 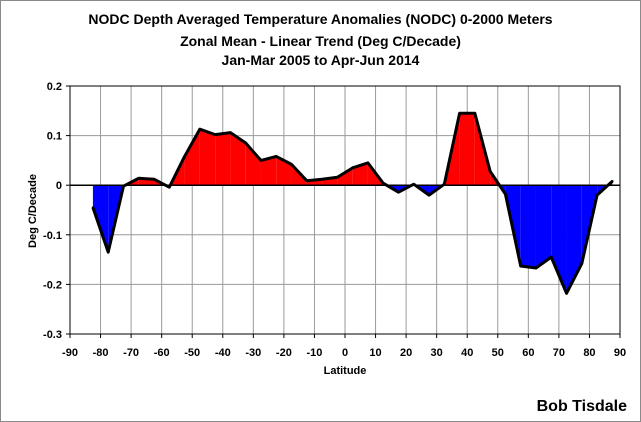 What do you see at coordinates (498, 353) in the screenshot?
I see `x-tick-label: 50` at bounding box center [498, 353].